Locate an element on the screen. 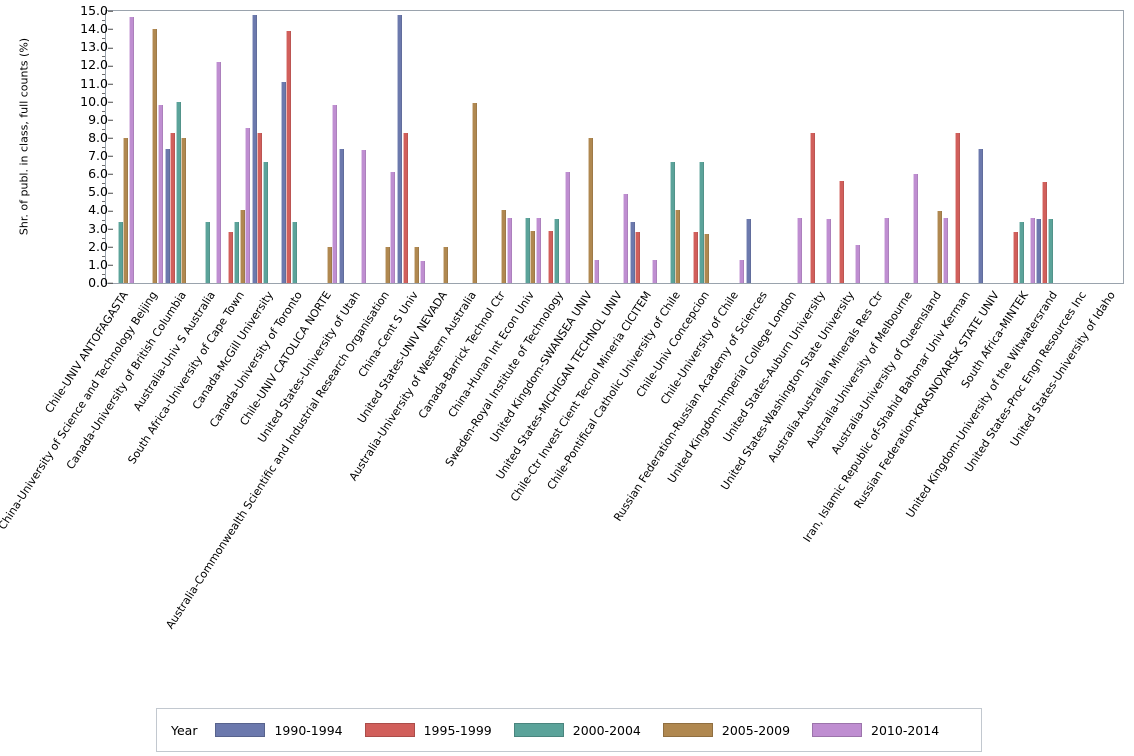  x-tick-label: Canada-Barrick Technol Ctr is located at coordinates (462, 355).